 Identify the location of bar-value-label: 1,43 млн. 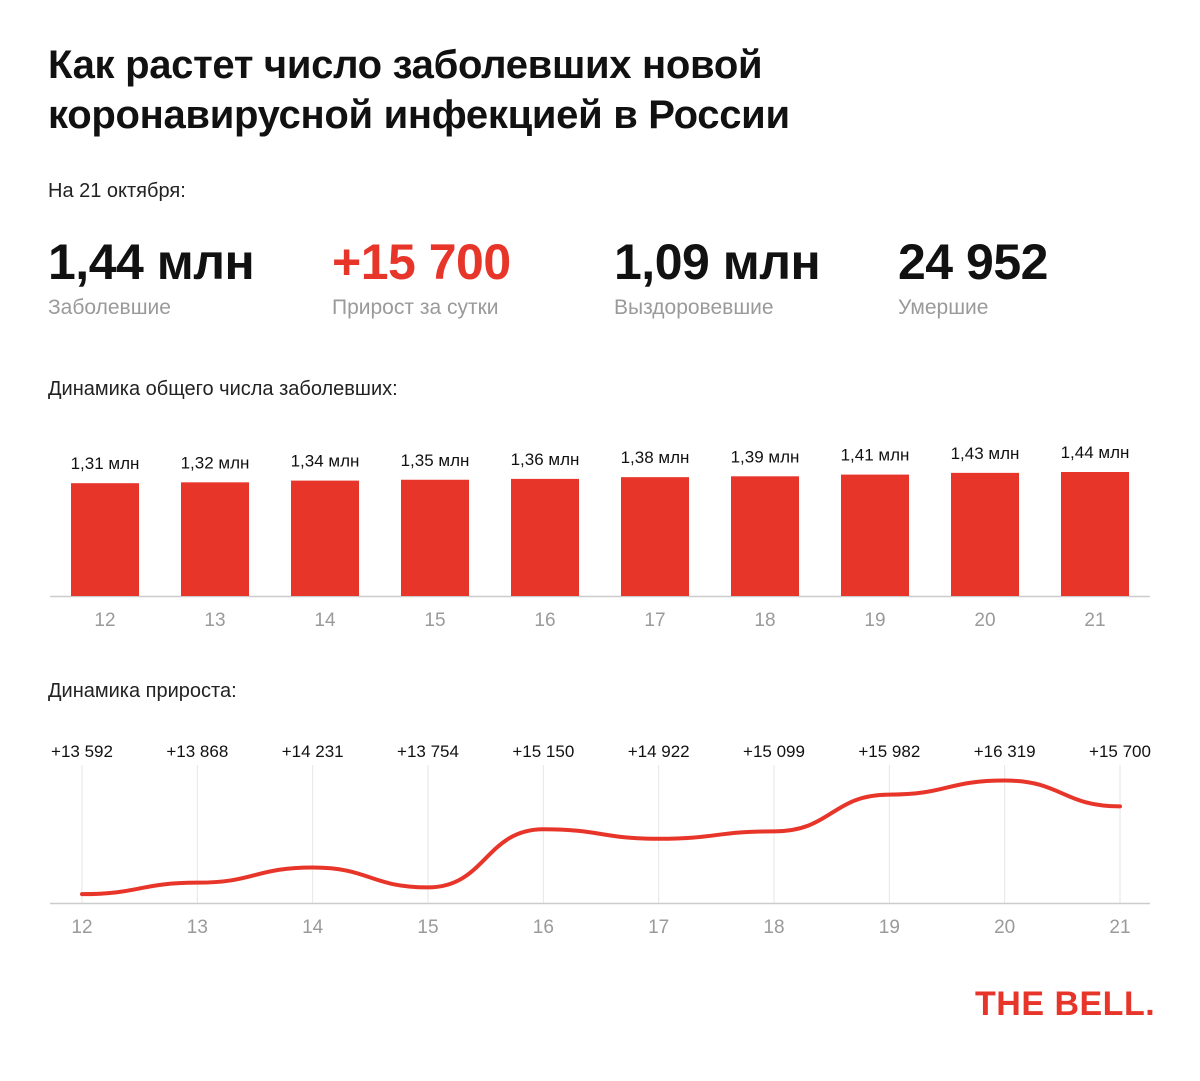
(985, 453).